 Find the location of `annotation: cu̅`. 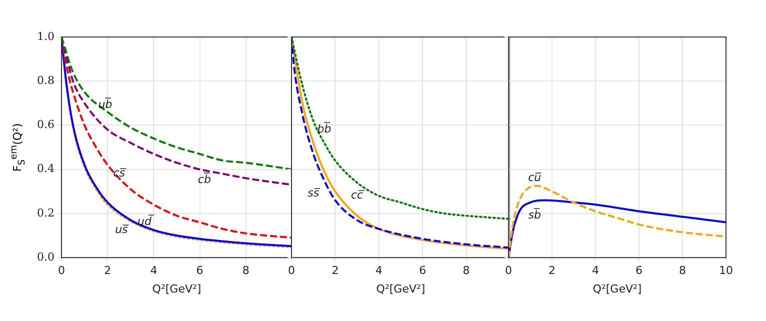

annotation: cu̅ is located at coordinates (535, 177).